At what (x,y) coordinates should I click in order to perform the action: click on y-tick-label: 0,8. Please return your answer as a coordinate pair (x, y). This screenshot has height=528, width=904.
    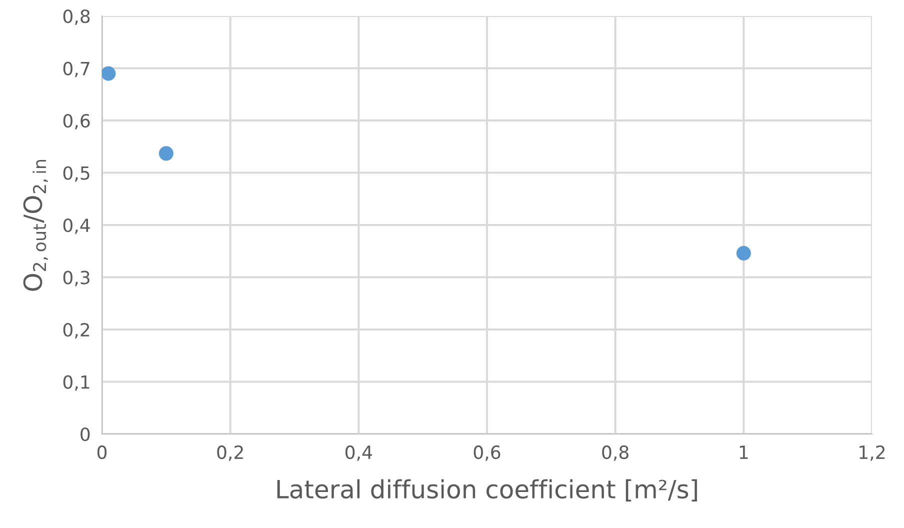
    Looking at the image, I should click on (76, 17).